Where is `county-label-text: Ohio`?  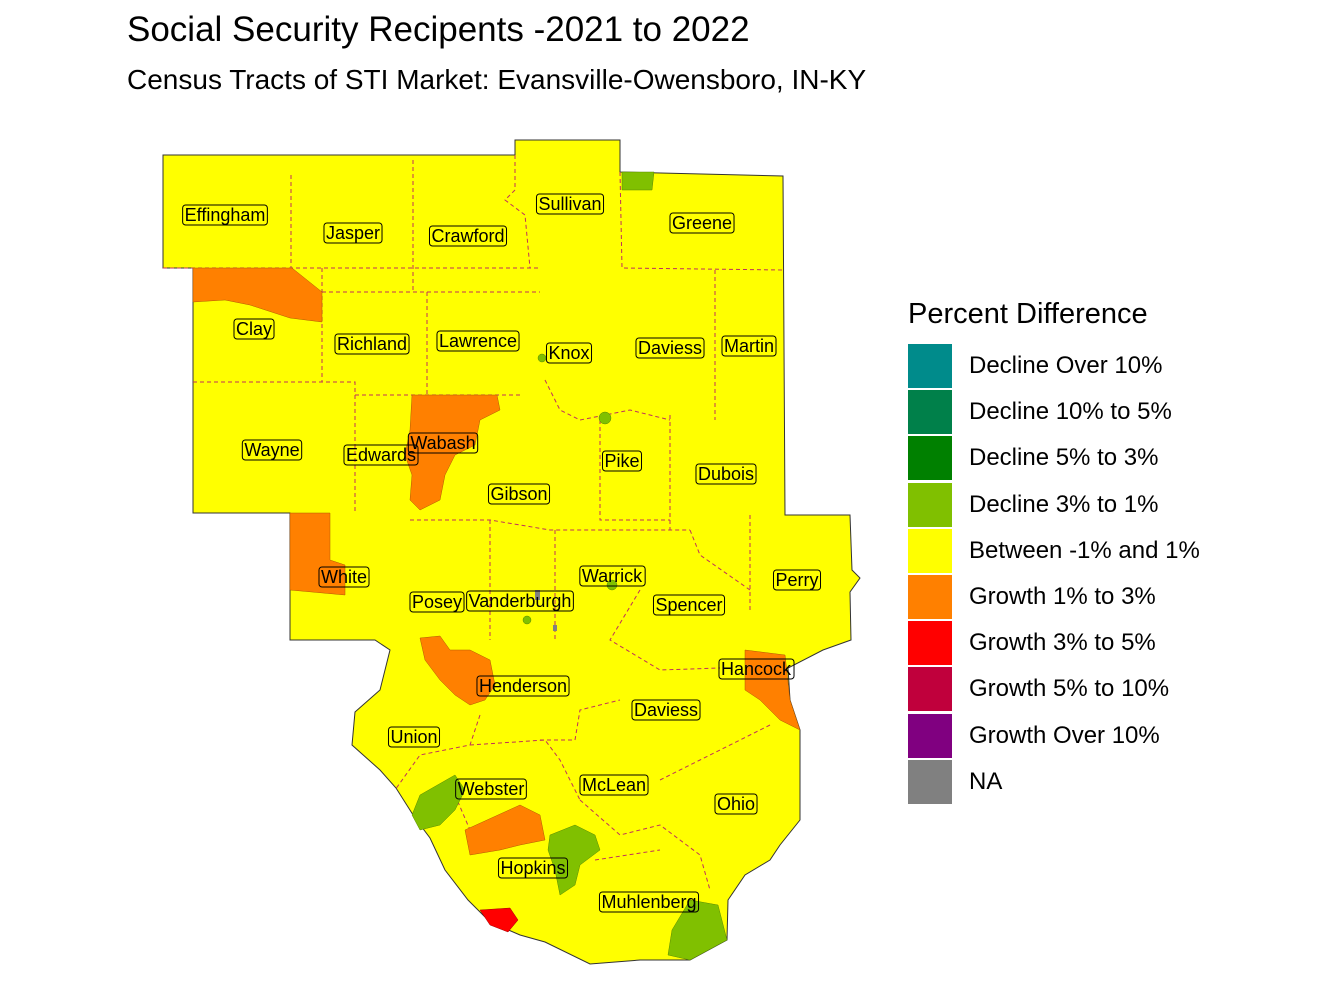 county-label-text: Ohio is located at coordinates (736, 804).